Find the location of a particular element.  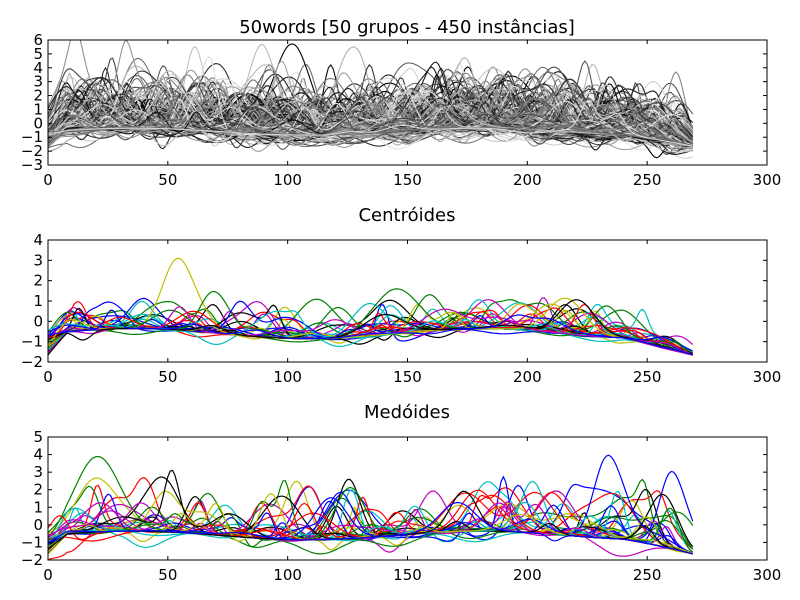

y-tick-label: 6 is located at coordinates (38, 40).